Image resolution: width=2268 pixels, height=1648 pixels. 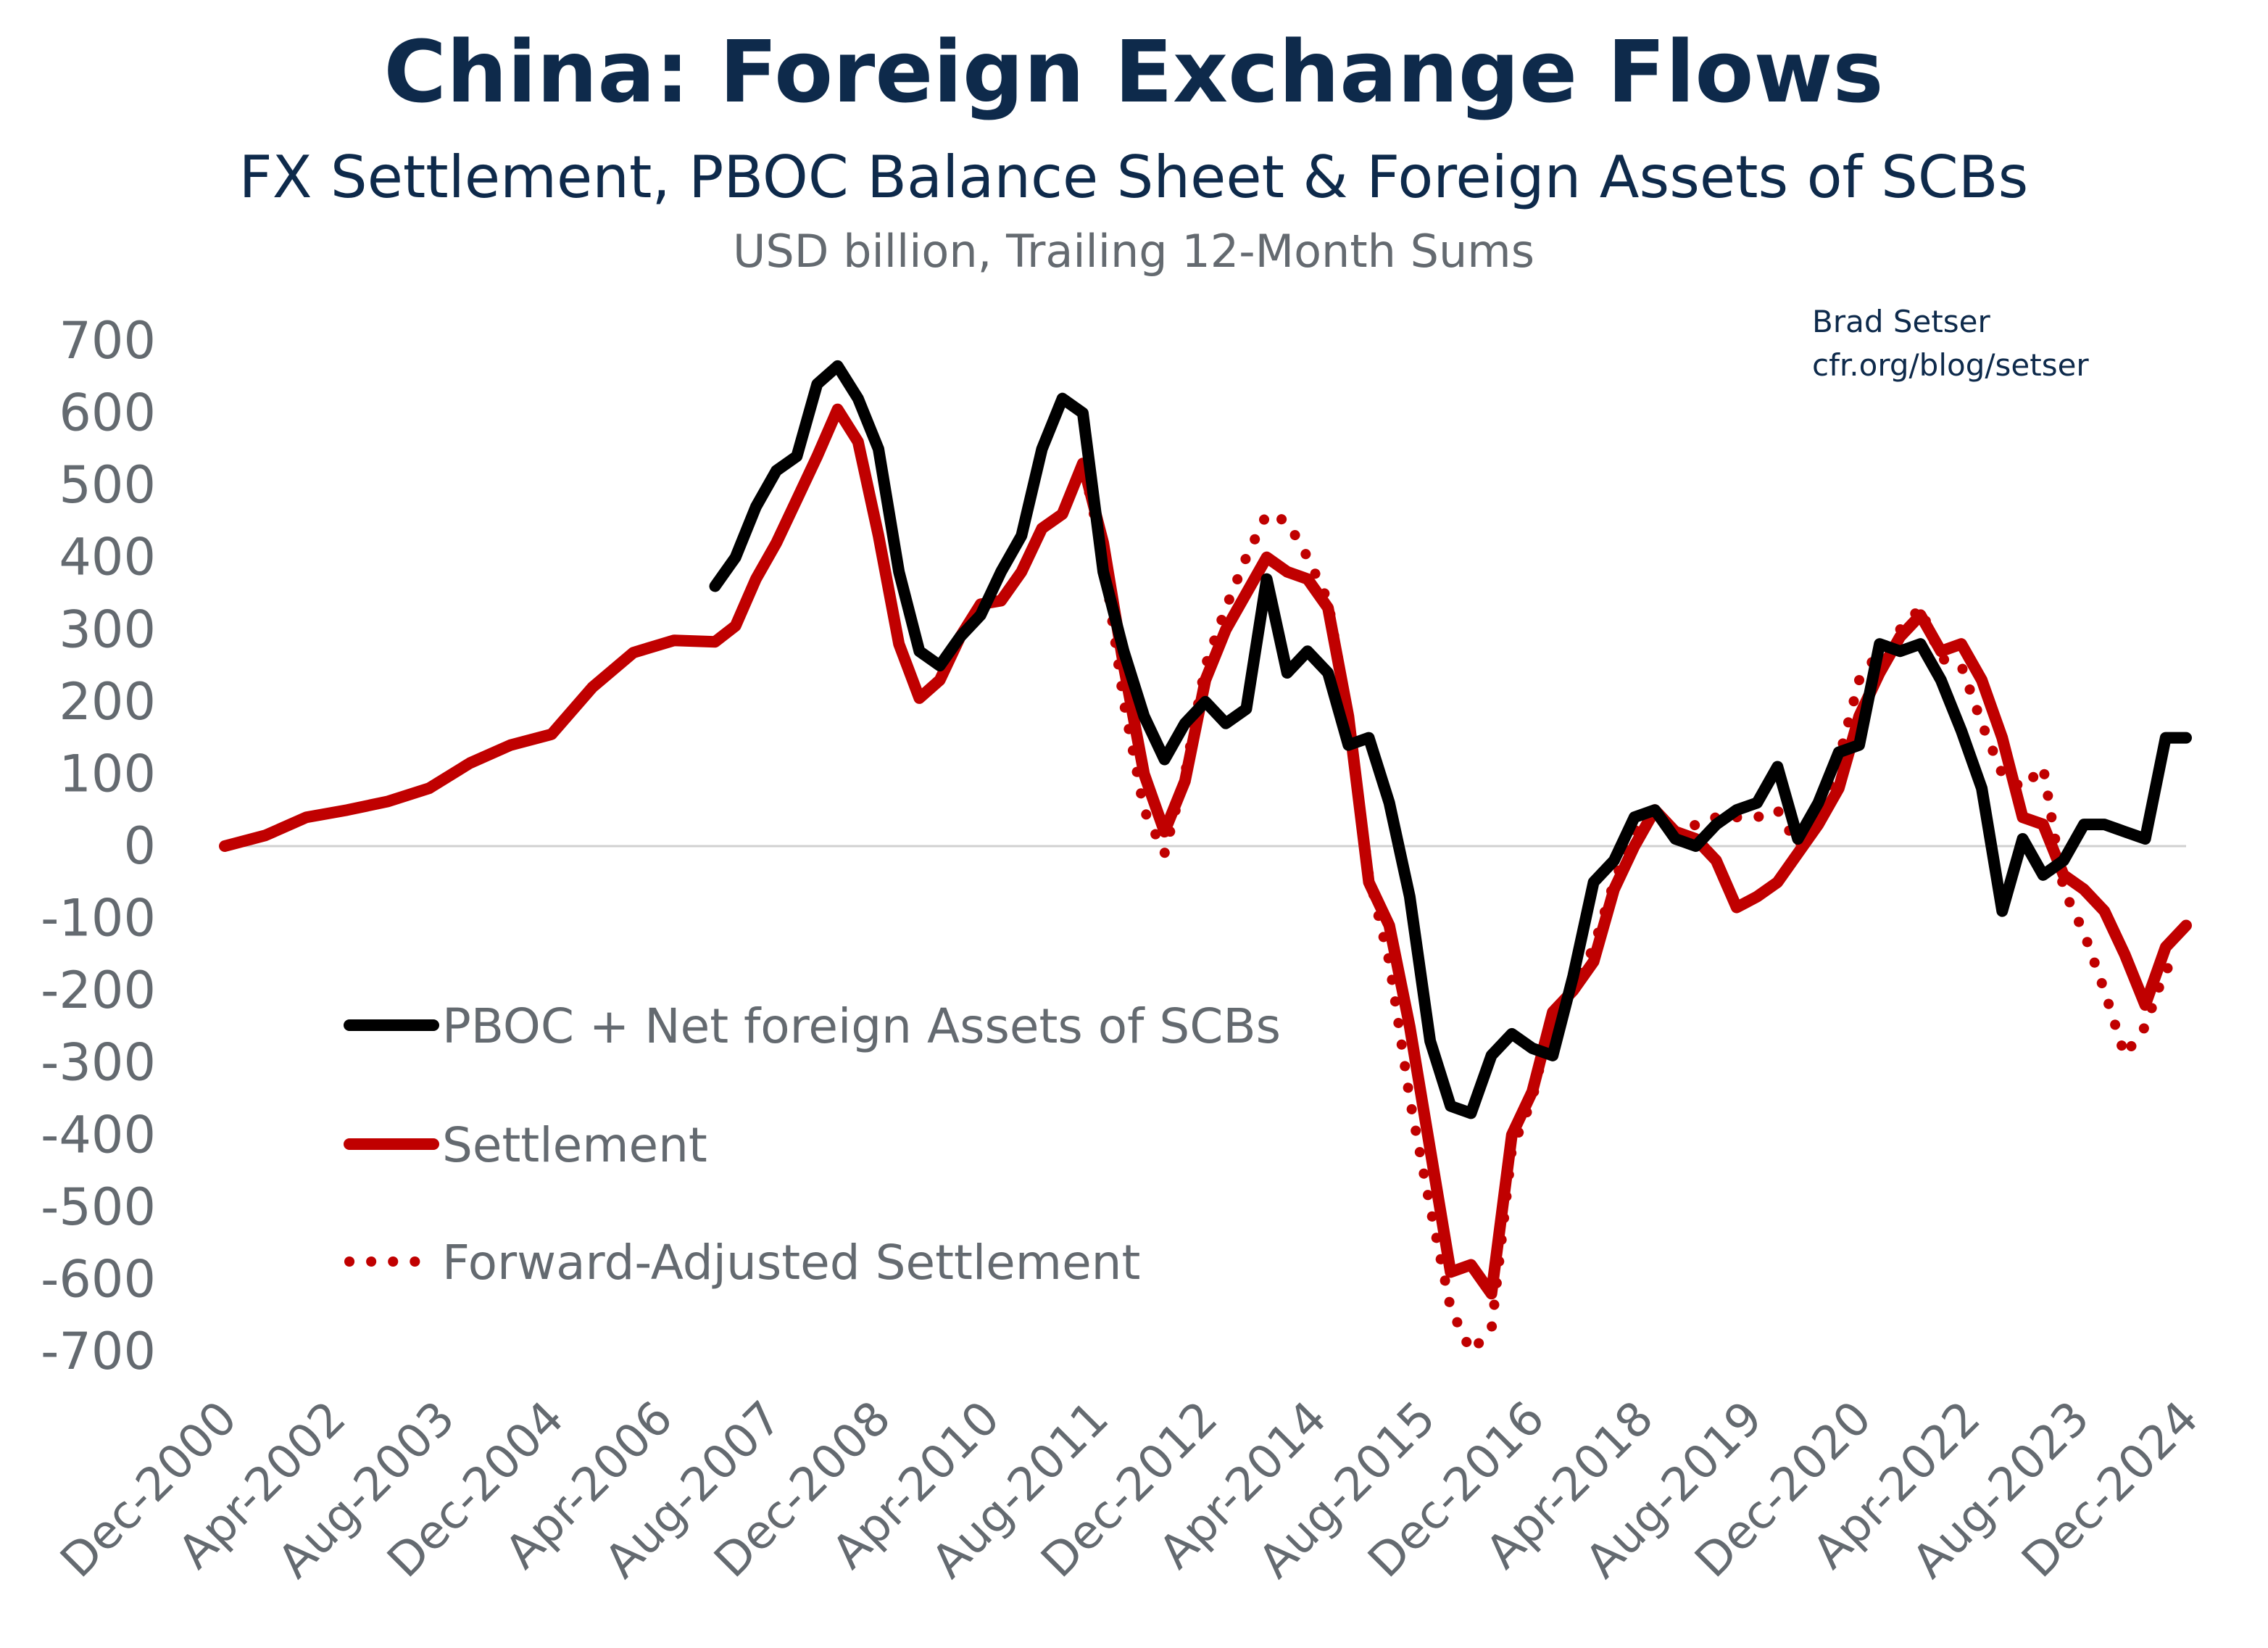 What do you see at coordinates (1133, 251) in the screenshot?
I see `chart-units: USD billion, Trailing 12-Month Sums` at bounding box center [1133, 251].